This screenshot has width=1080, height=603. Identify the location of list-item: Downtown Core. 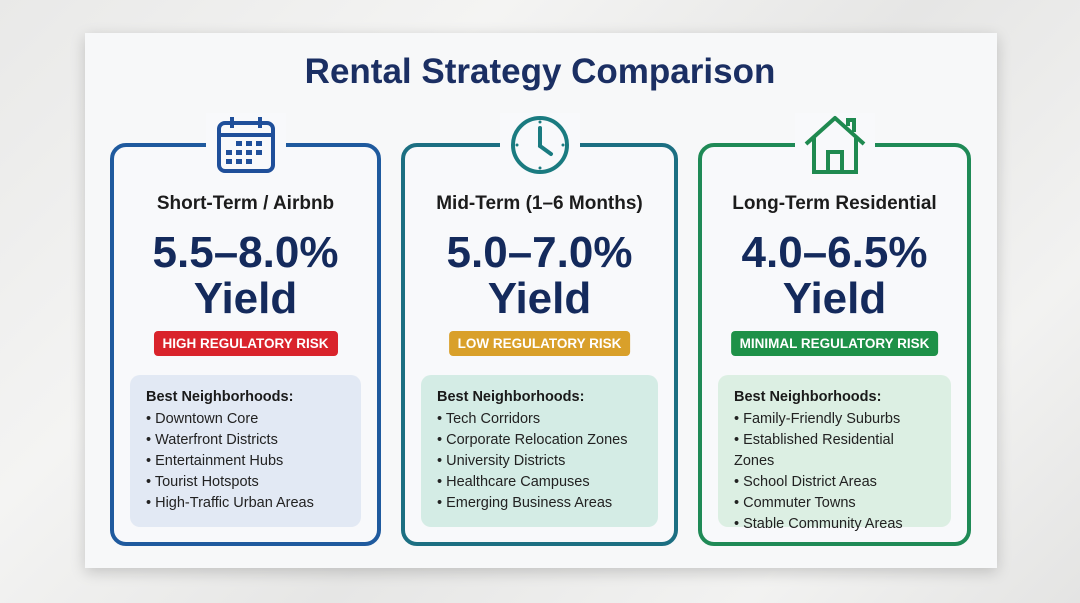
(245, 419).